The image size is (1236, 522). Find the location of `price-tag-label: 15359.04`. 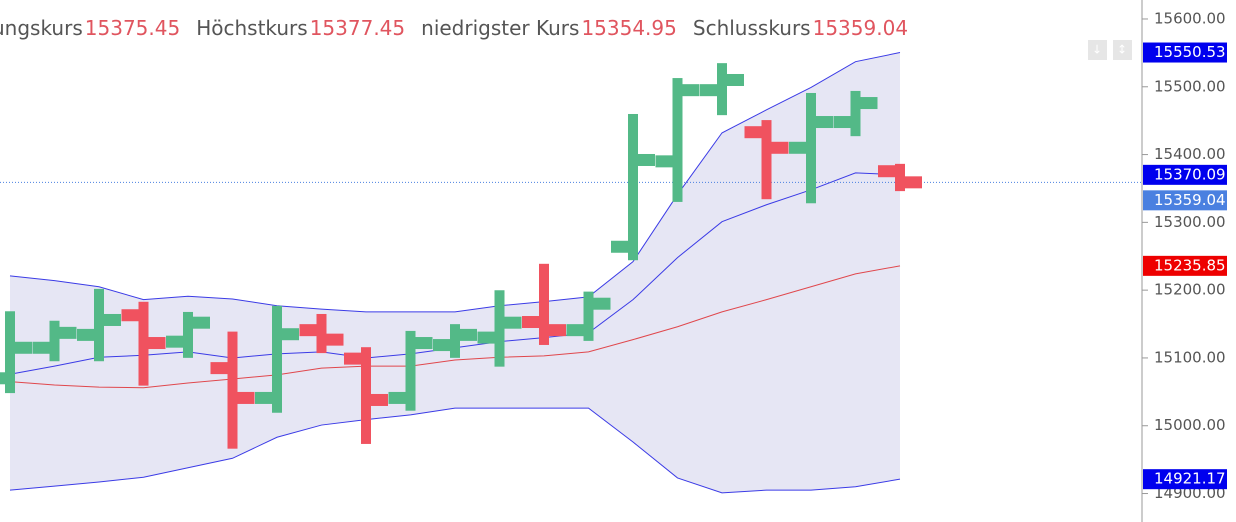

price-tag-label: 15359.04 is located at coordinates (1190, 200).